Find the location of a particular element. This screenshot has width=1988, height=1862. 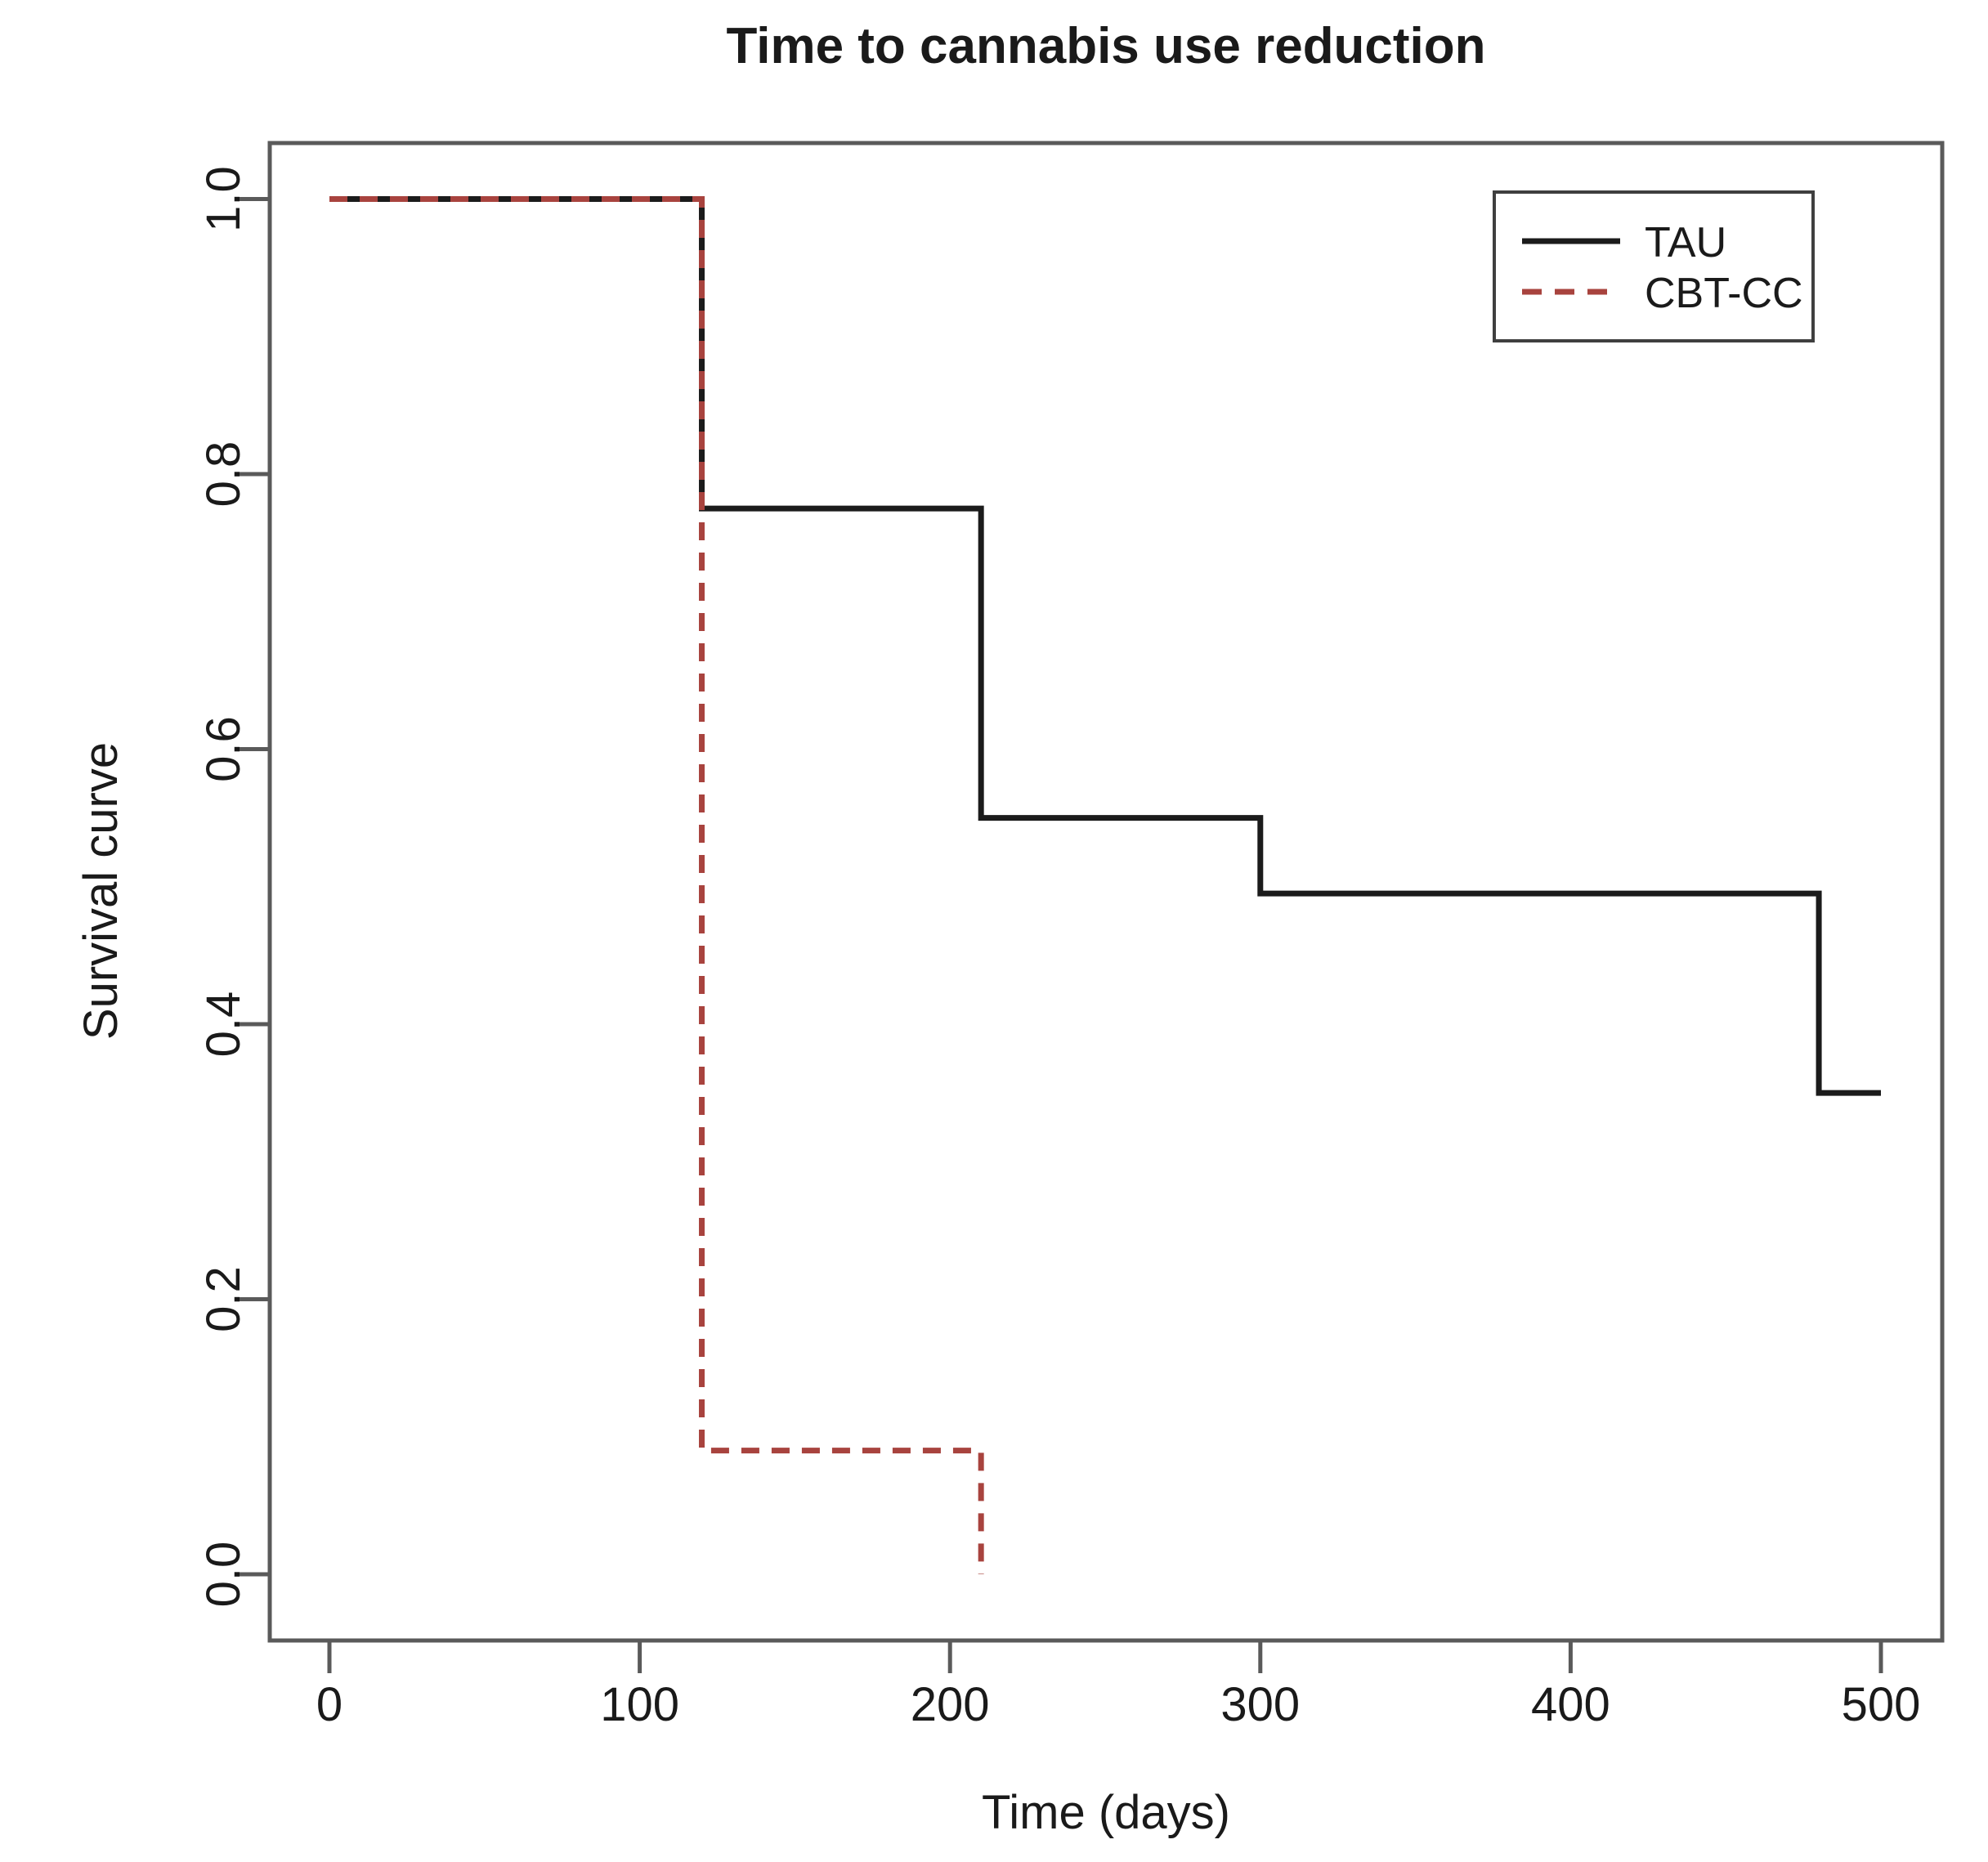

y-tick-label: 1.0 is located at coordinates (223, 199).